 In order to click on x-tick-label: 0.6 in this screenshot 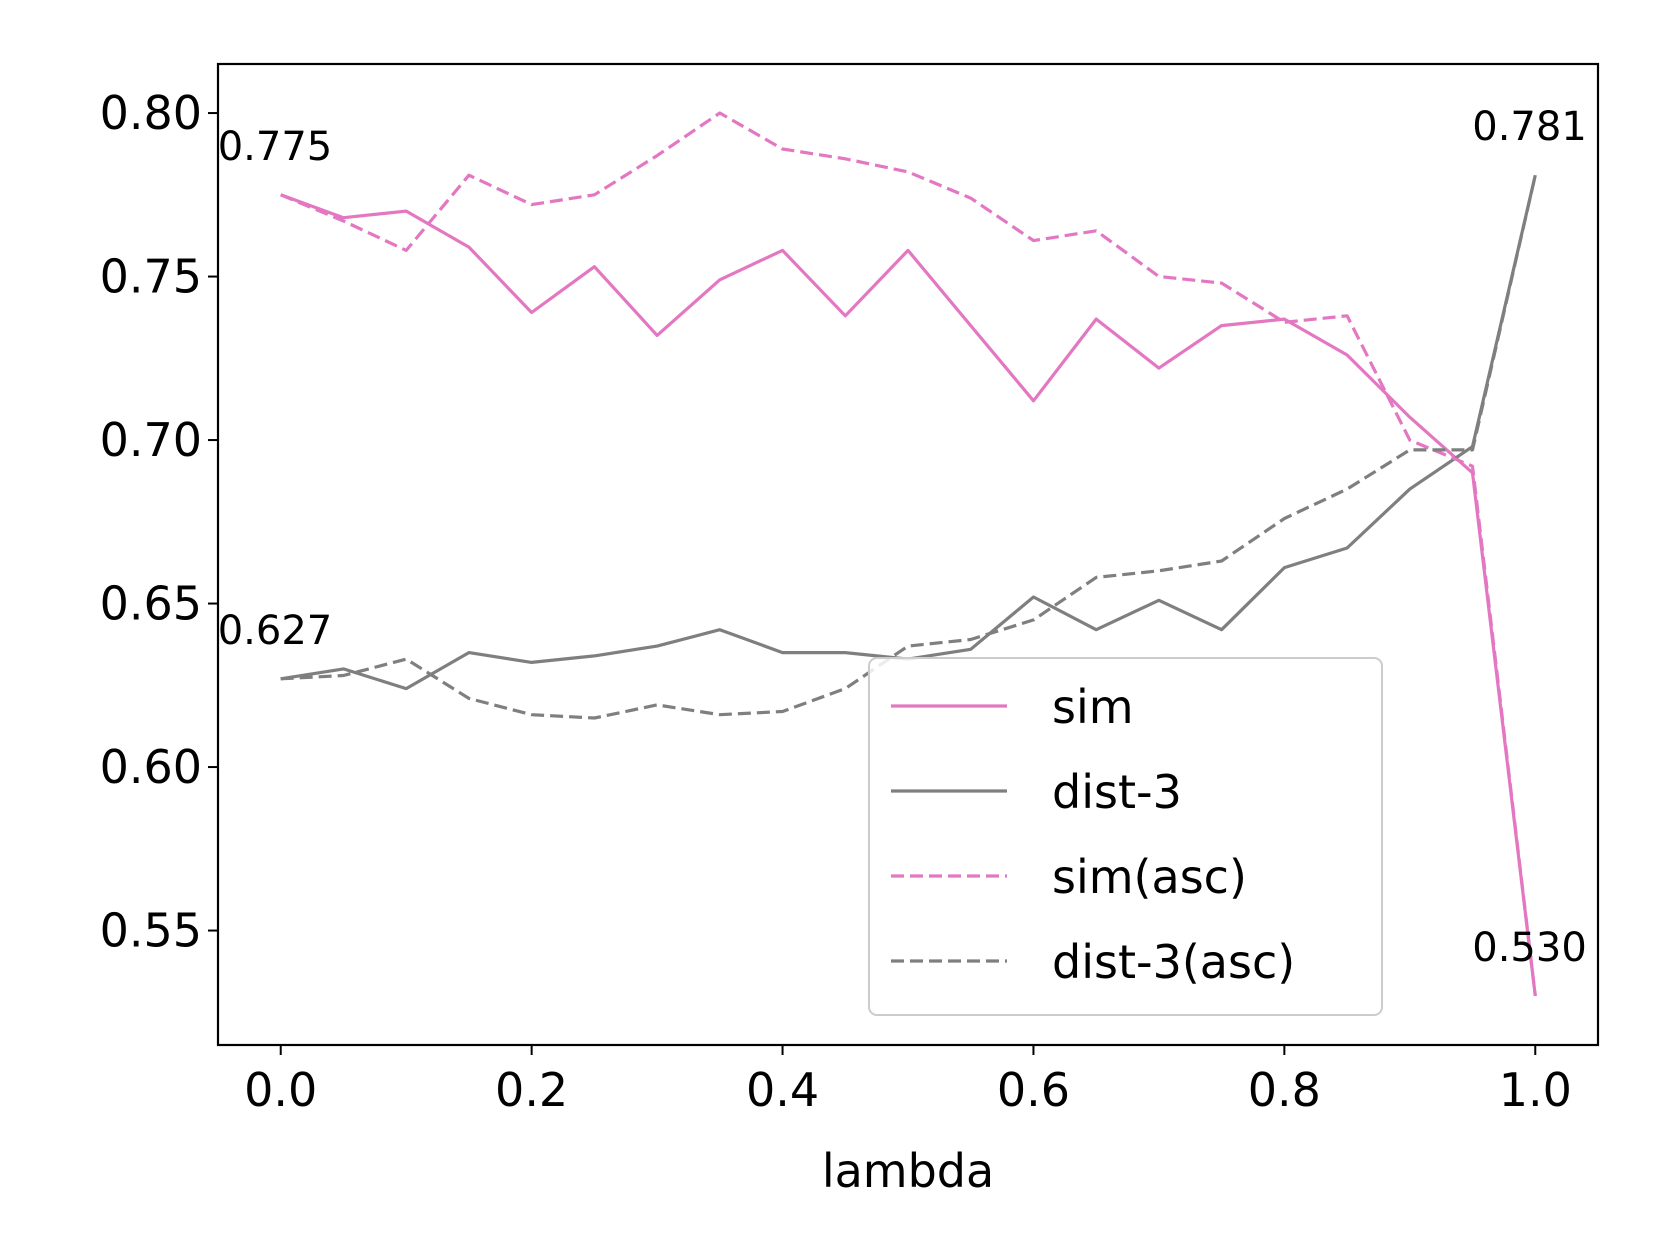, I will do `click(1033, 1090)`.